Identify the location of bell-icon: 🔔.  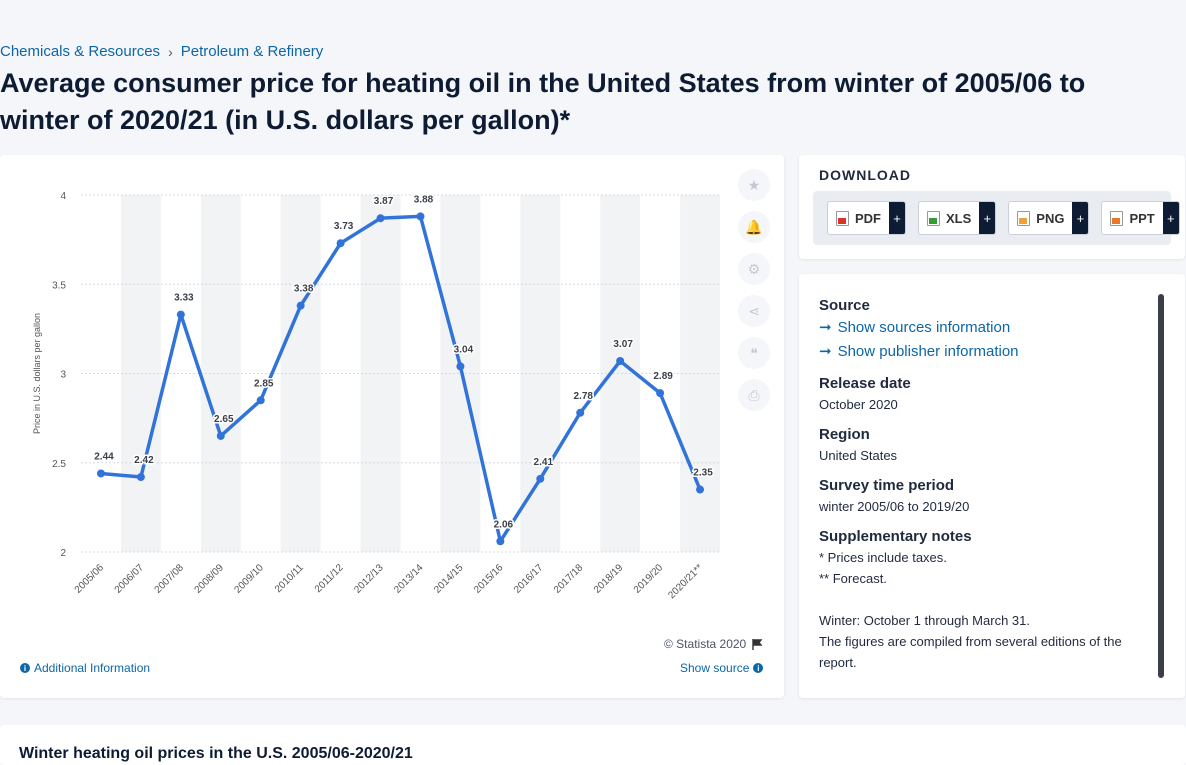
(754, 227).